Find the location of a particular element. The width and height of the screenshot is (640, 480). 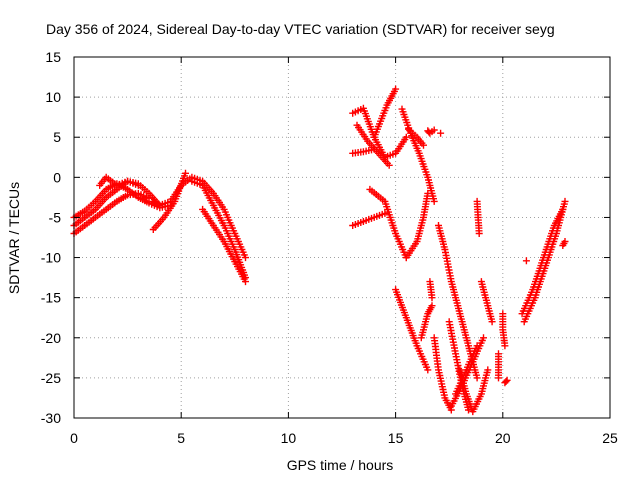

y-tick-label: -25 is located at coordinates (51, 378).